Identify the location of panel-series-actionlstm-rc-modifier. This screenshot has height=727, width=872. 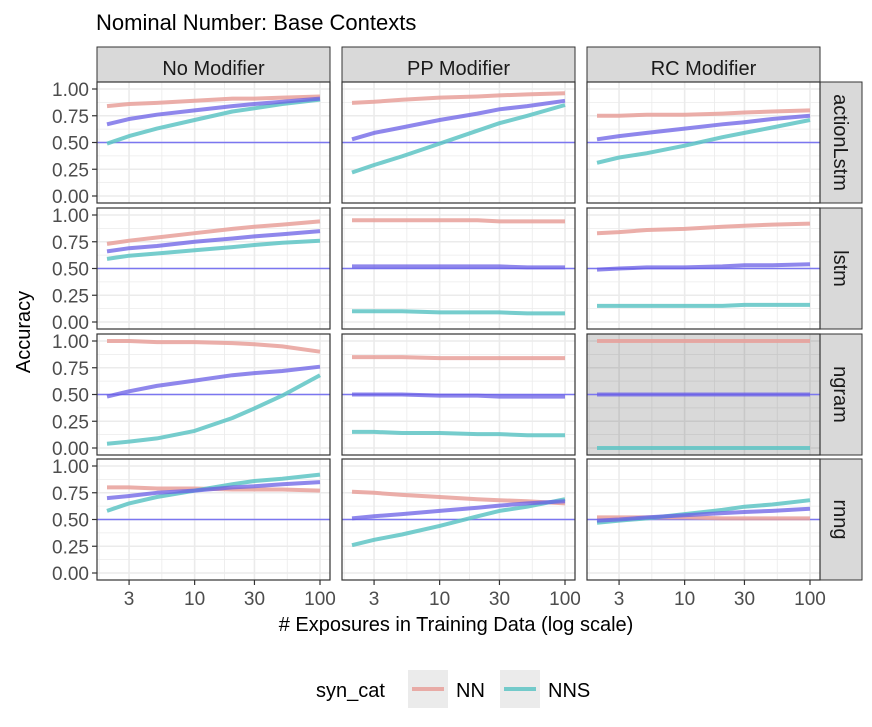
(703, 136).